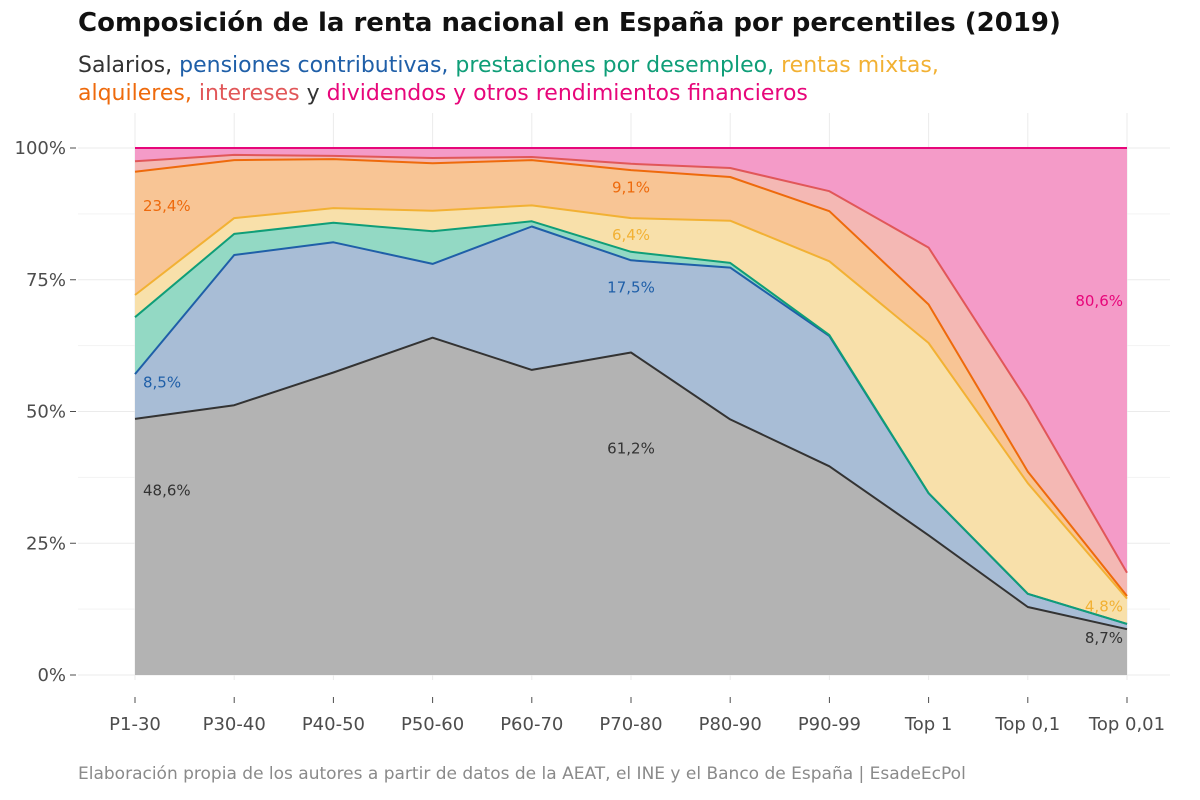  Describe the element at coordinates (1104, 606) in the screenshot. I see `data-label-mixtas: 4,8%` at that location.